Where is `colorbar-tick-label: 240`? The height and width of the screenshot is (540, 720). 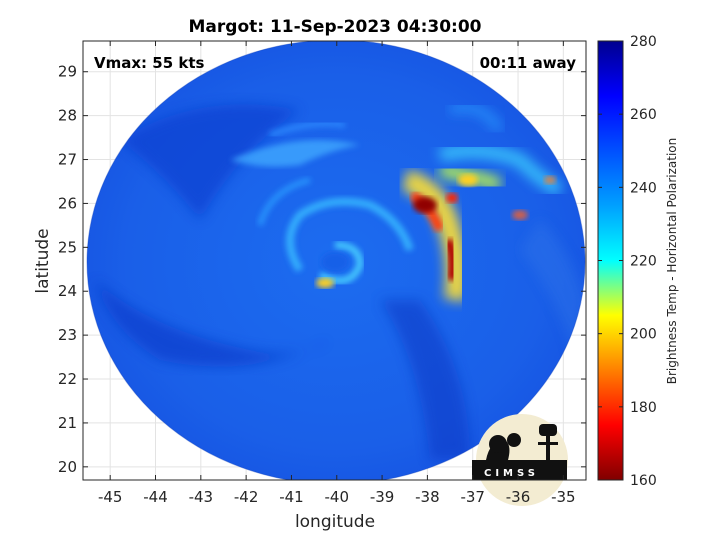
colorbar-tick-label: 240 is located at coordinates (643, 188).